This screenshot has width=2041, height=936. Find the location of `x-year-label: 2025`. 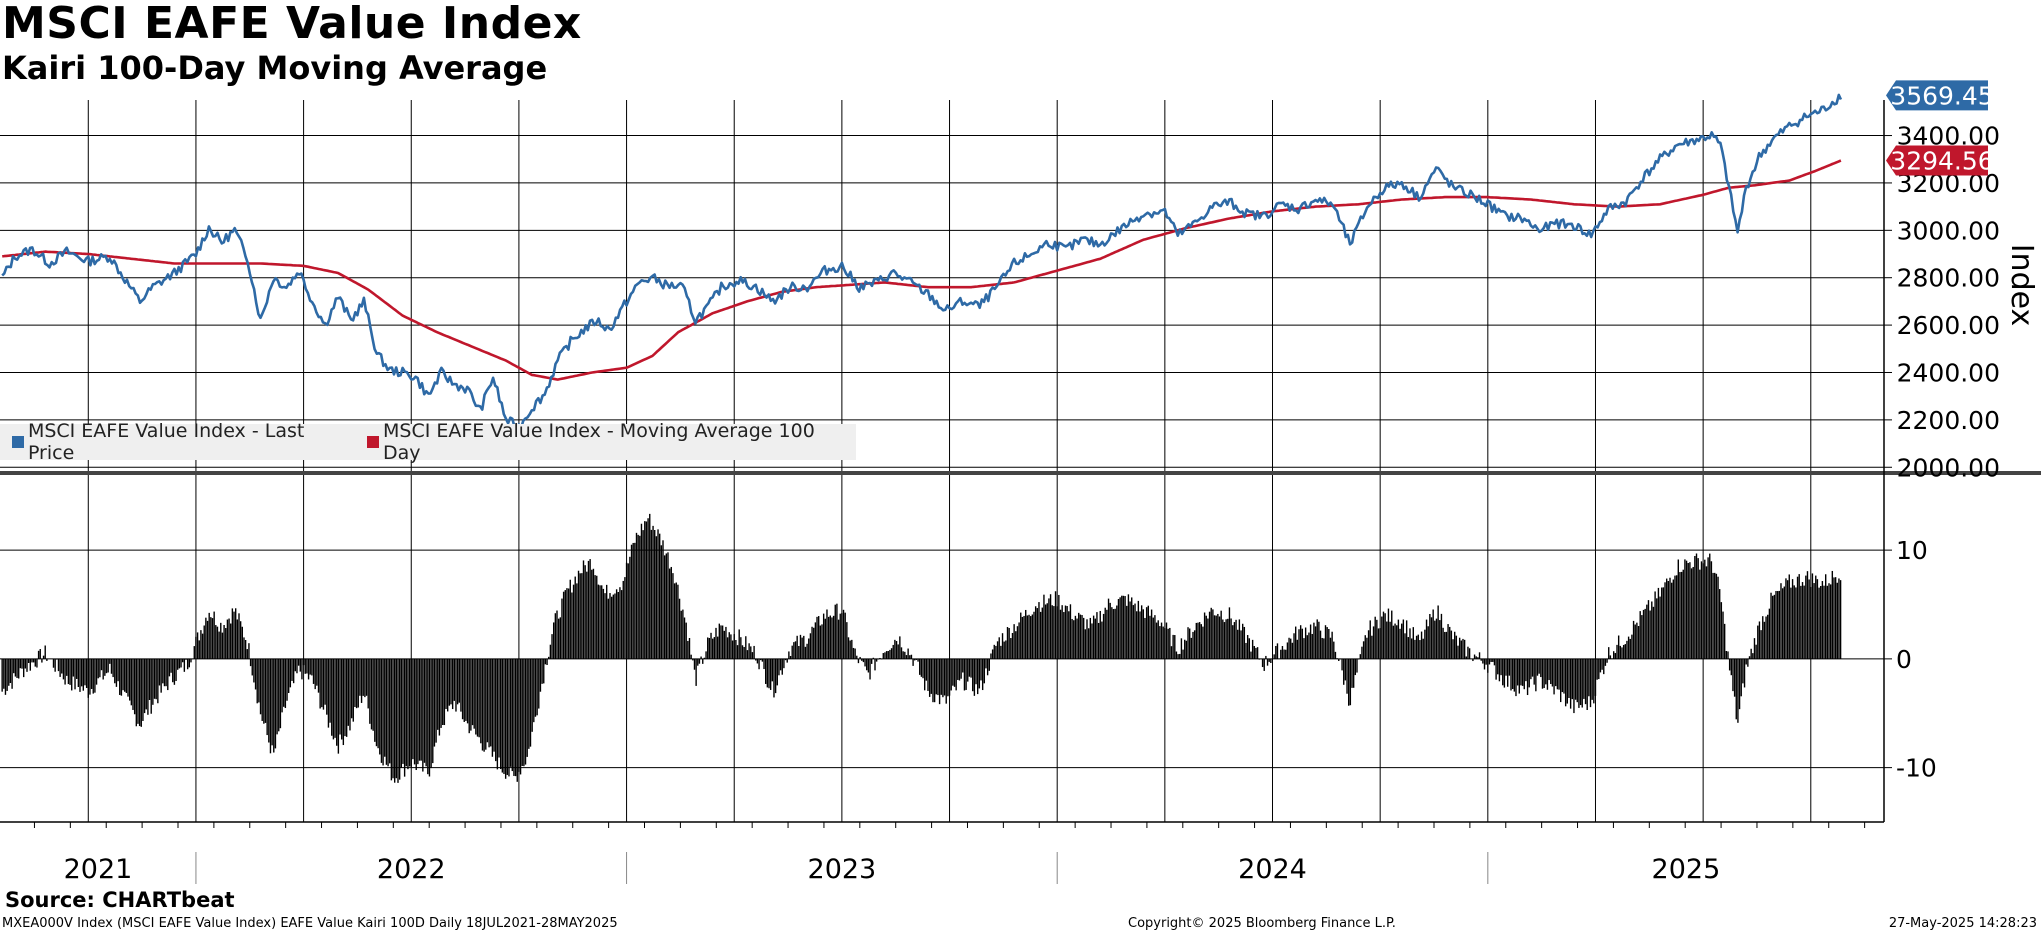

x-year-label: 2025 is located at coordinates (1686, 869).